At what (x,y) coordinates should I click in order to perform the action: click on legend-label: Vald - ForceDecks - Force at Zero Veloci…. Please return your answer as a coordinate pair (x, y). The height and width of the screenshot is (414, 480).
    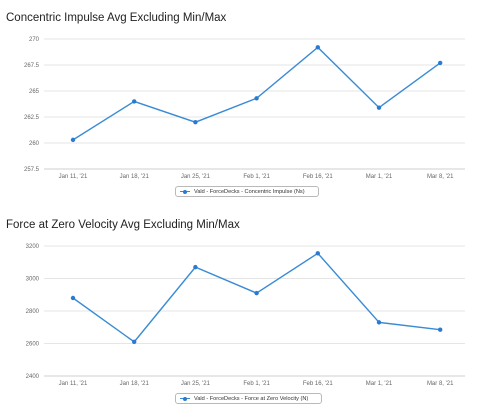
    Looking at the image, I should click on (251, 398).